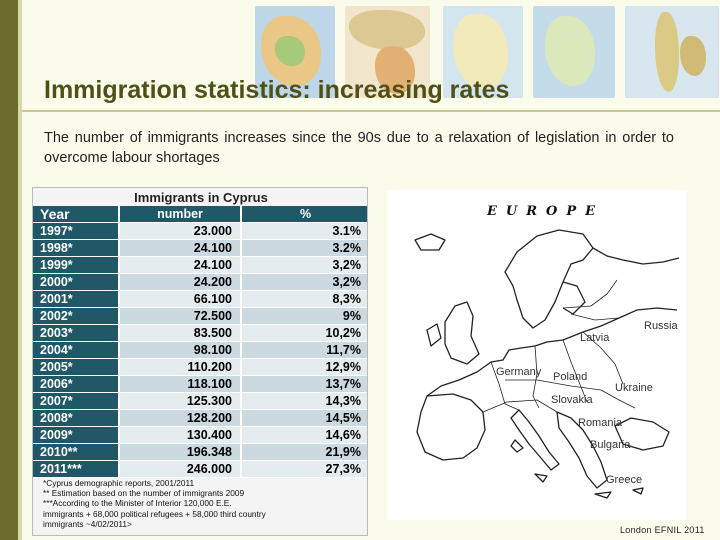 This screenshot has width=720, height=540. Describe the element at coordinates (181, 435) in the screenshot. I see `cell-number: 130.400` at that location.